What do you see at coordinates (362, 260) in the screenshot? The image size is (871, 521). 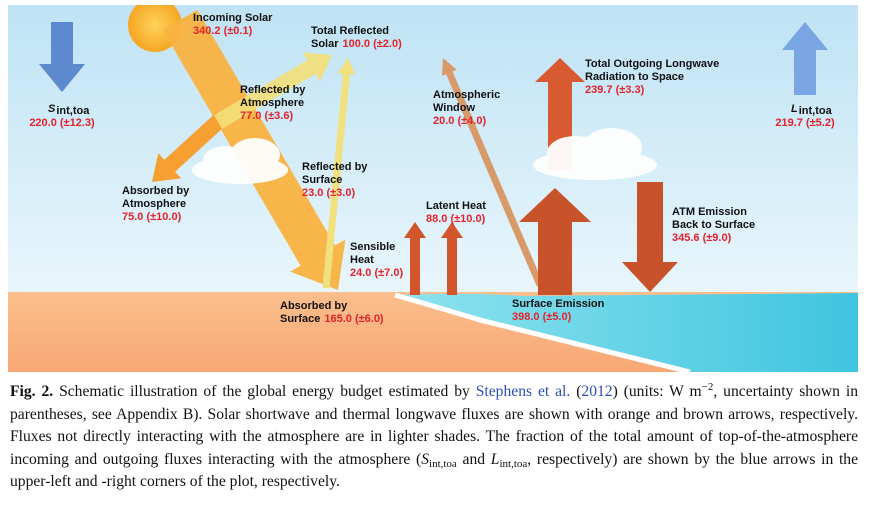 I see `flux-label: Heat` at bounding box center [362, 260].